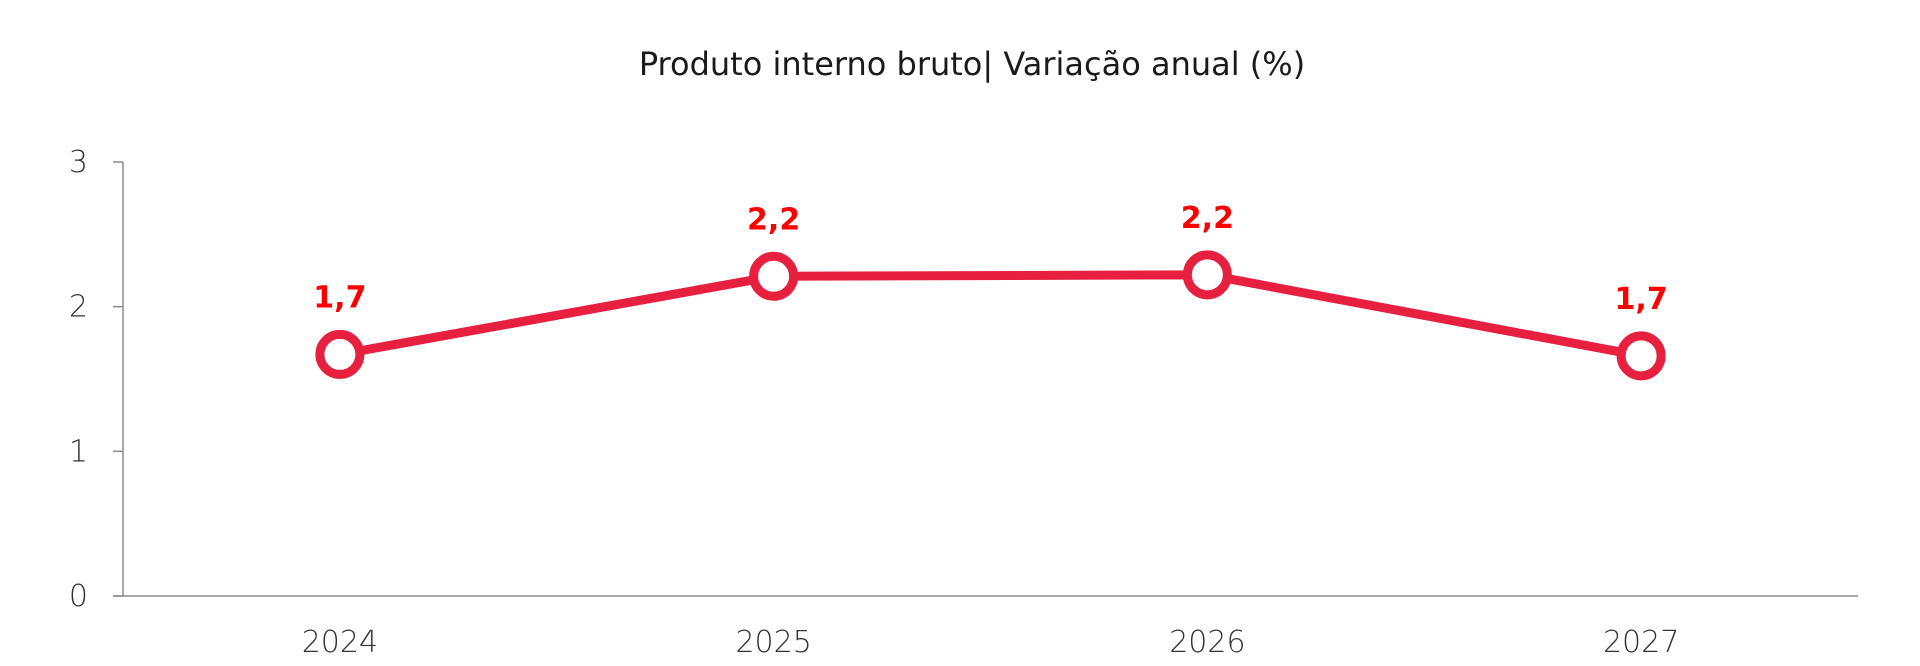 Image resolution: width=1920 pixels, height=666 pixels. Describe the element at coordinates (340, 642) in the screenshot. I see `x-tick-label: 2024` at that location.